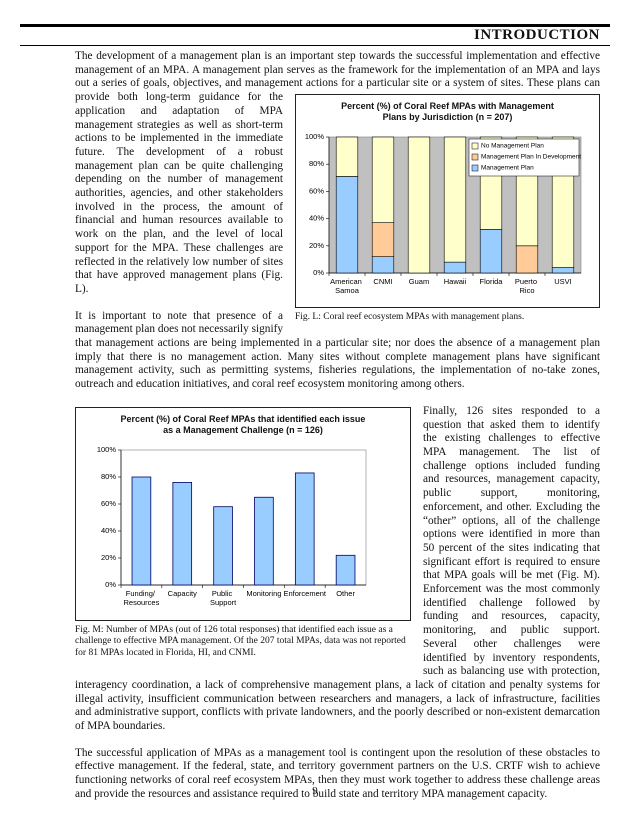 Image resolution: width=630 pixels, height=815 pixels. I want to click on x-tick-label: Guam, so click(419, 281).